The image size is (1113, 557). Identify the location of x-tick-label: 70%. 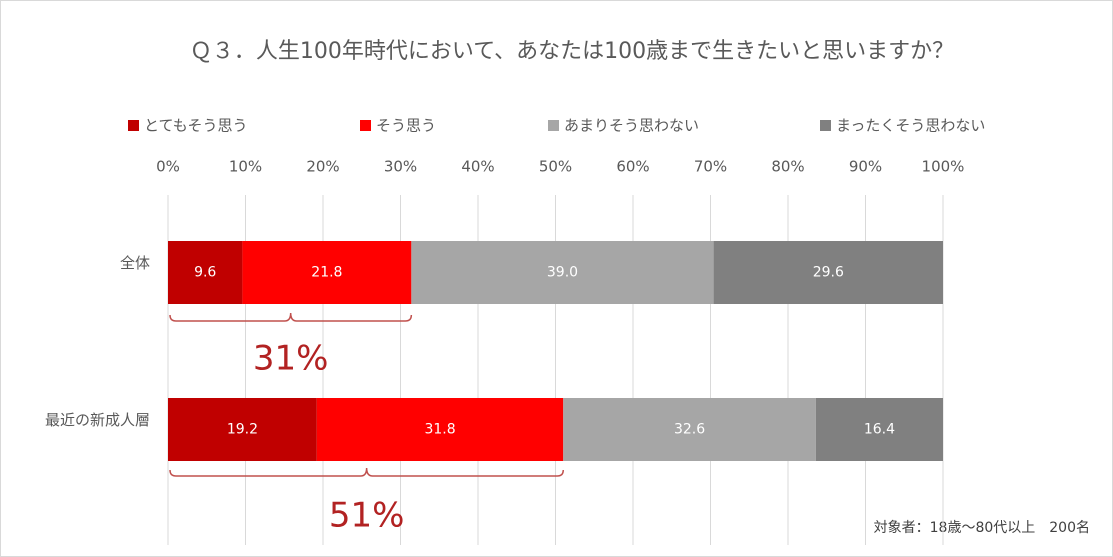
(710, 167).